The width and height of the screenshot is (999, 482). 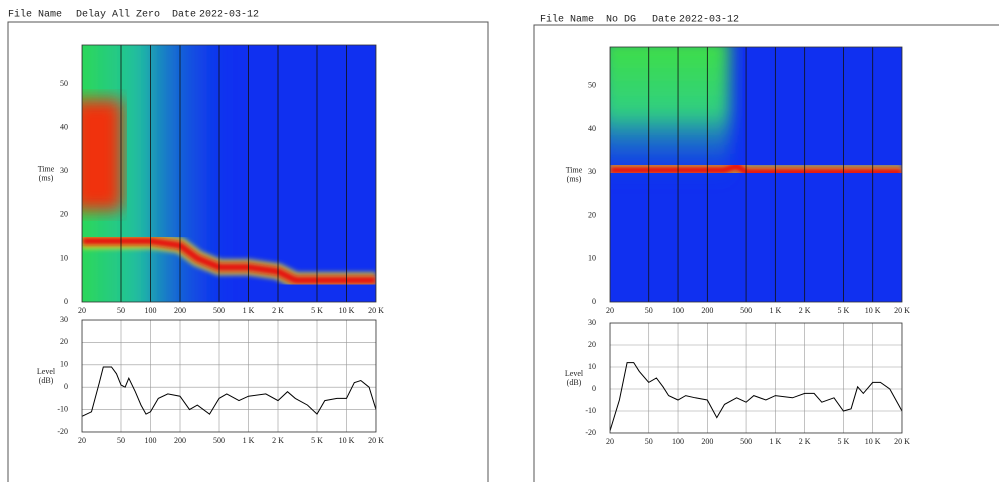 What do you see at coordinates (621, 20) in the screenshot?
I see `file-name: No DG` at bounding box center [621, 20].